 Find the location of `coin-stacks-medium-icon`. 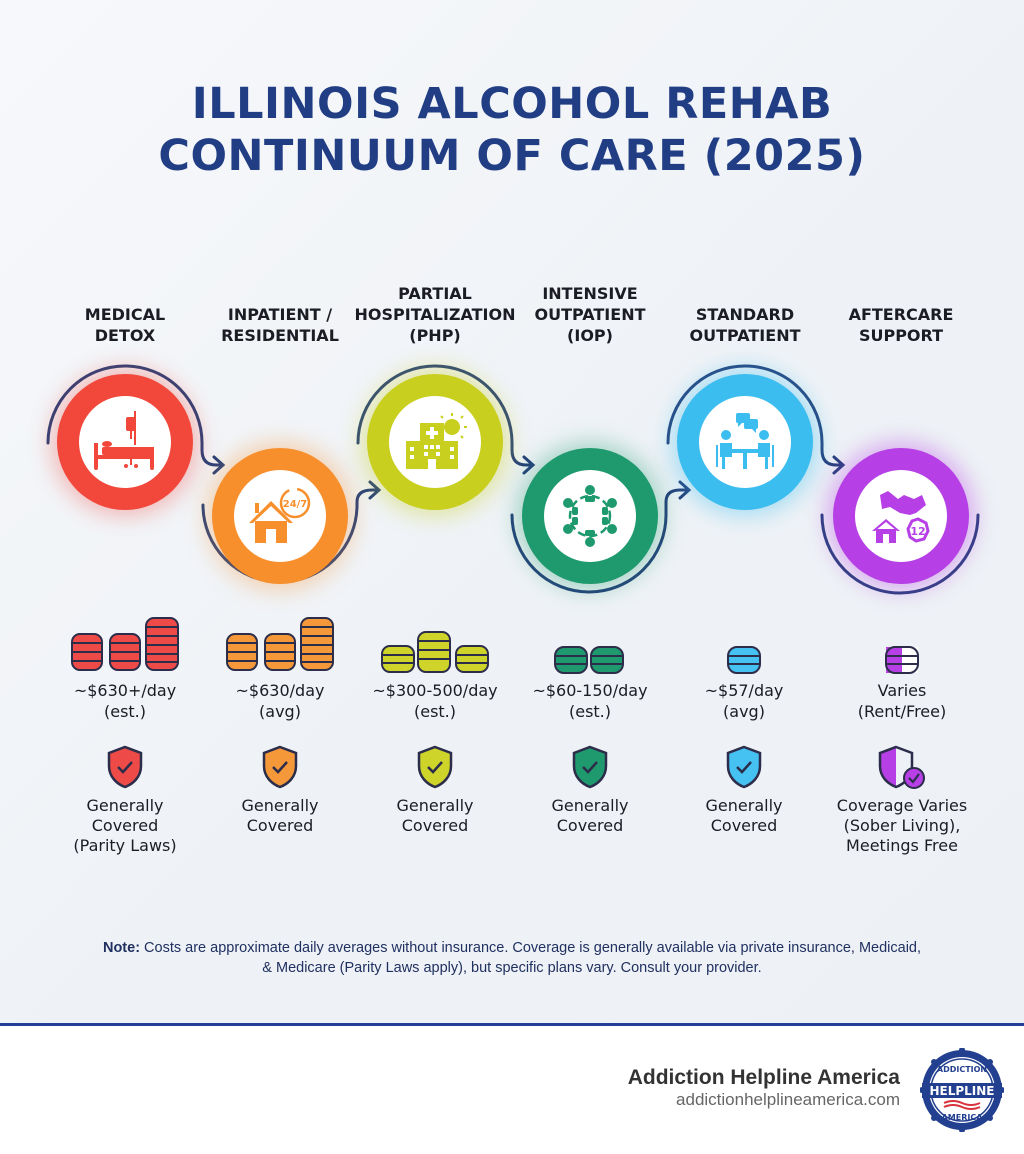

coin-stacks-medium-icon is located at coordinates (435, 652).